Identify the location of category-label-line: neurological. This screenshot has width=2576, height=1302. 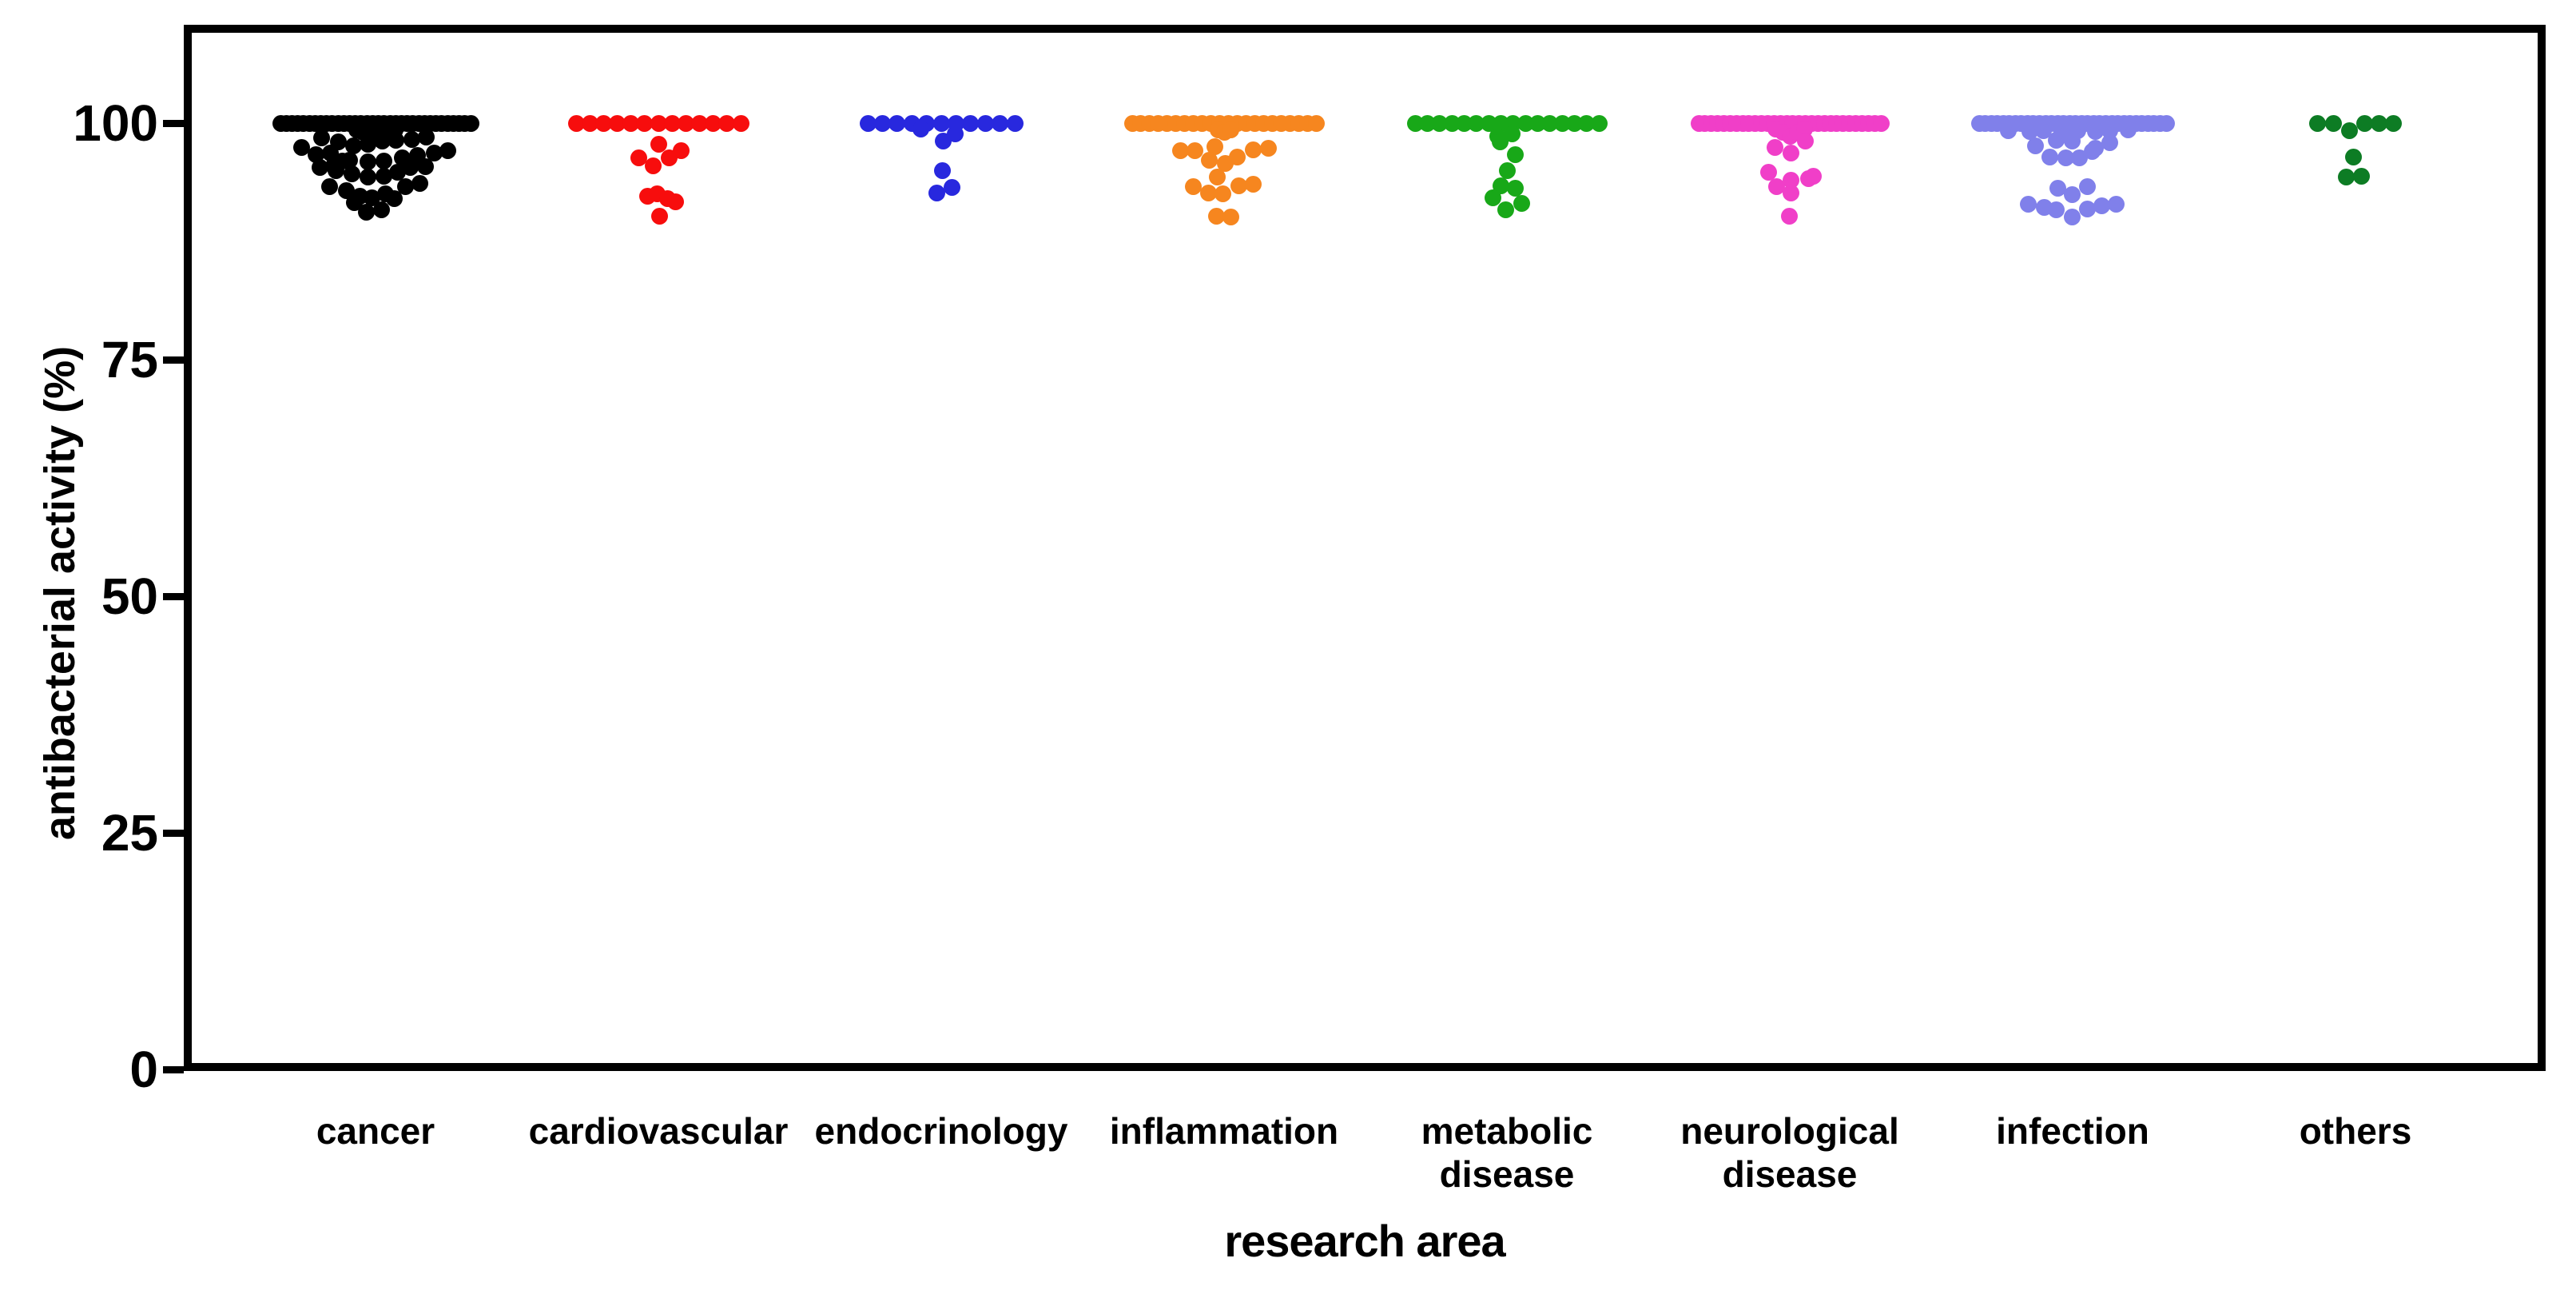
(1789, 1131).